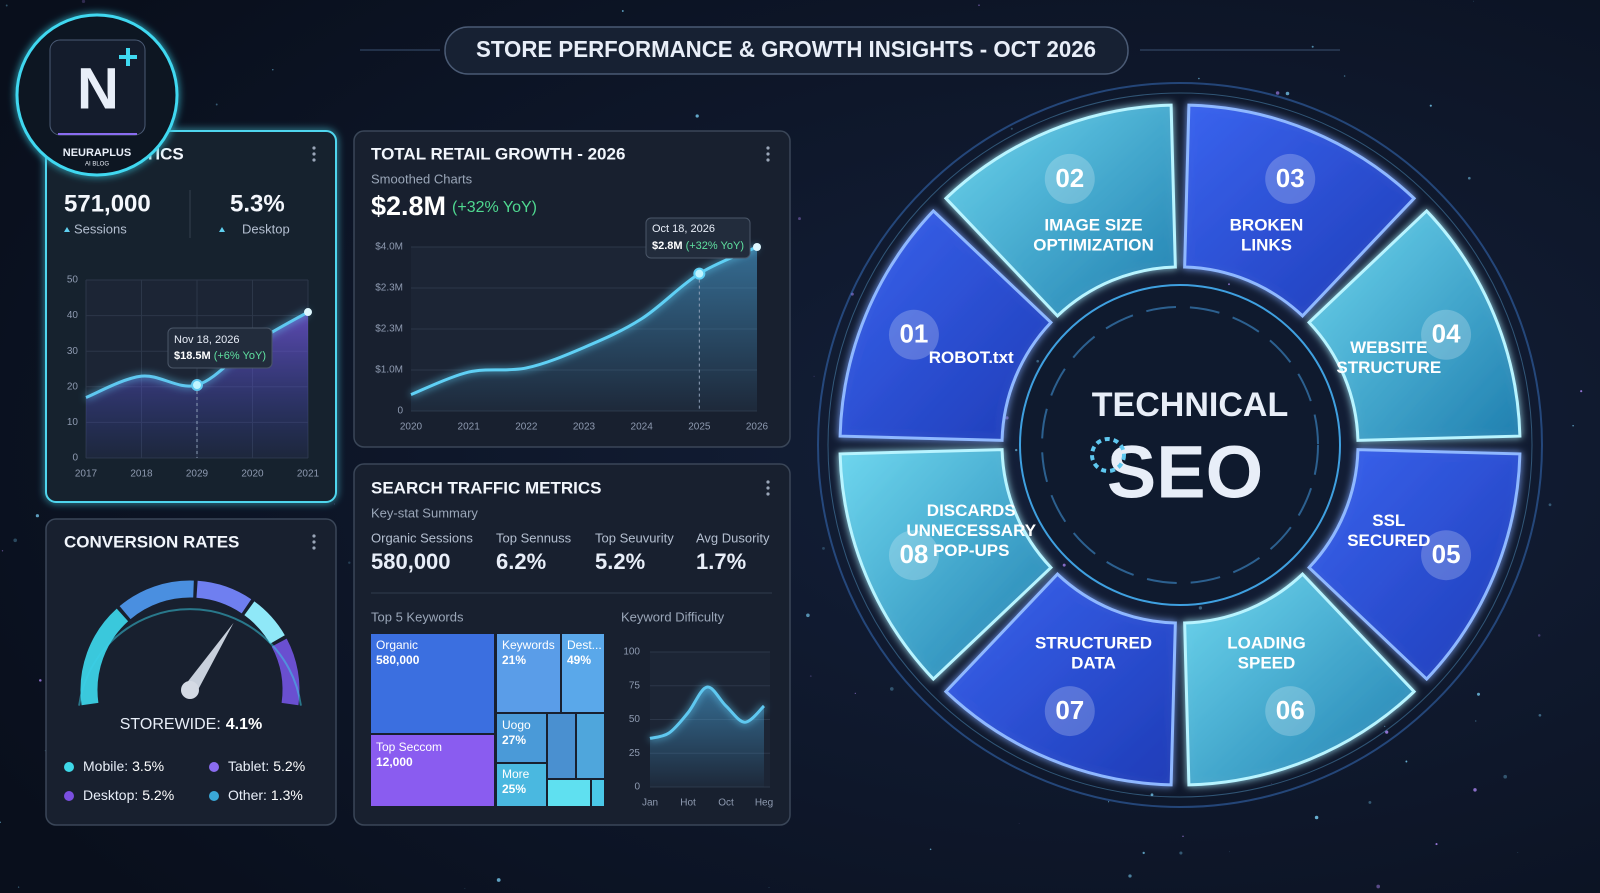 The image size is (1600, 893). I want to click on treemap-cell, so click(521, 785).